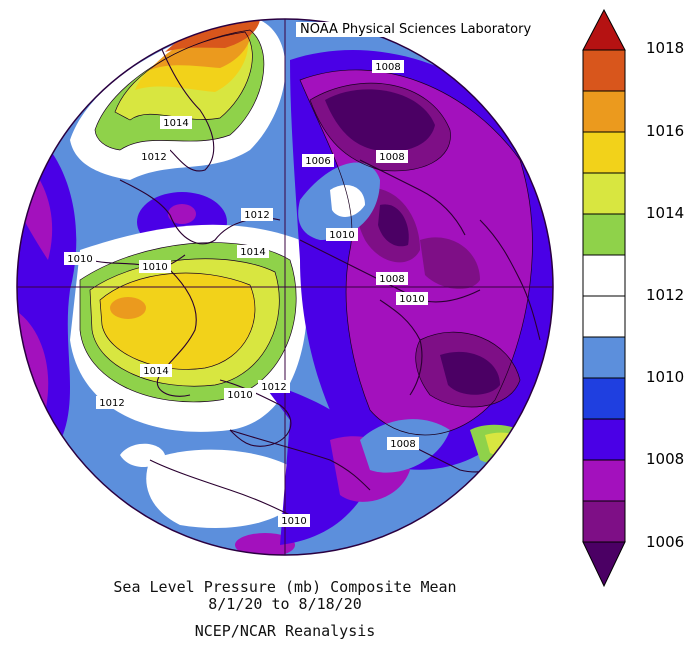 The height and width of the screenshot is (653, 700). Describe the element at coordinates (665, 377) in the screenshot. I see `colorbar-tick-label: 1010` at that location.